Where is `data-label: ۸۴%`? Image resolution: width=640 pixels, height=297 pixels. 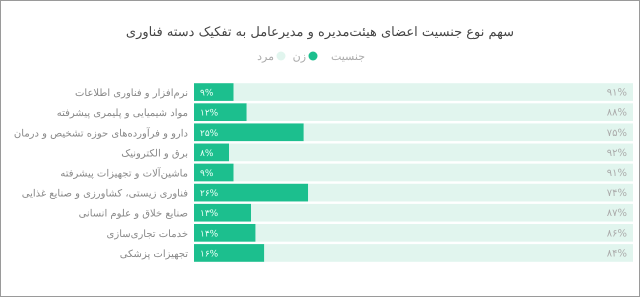
data-label: ۸۴% is located at coordinates (616, 254).